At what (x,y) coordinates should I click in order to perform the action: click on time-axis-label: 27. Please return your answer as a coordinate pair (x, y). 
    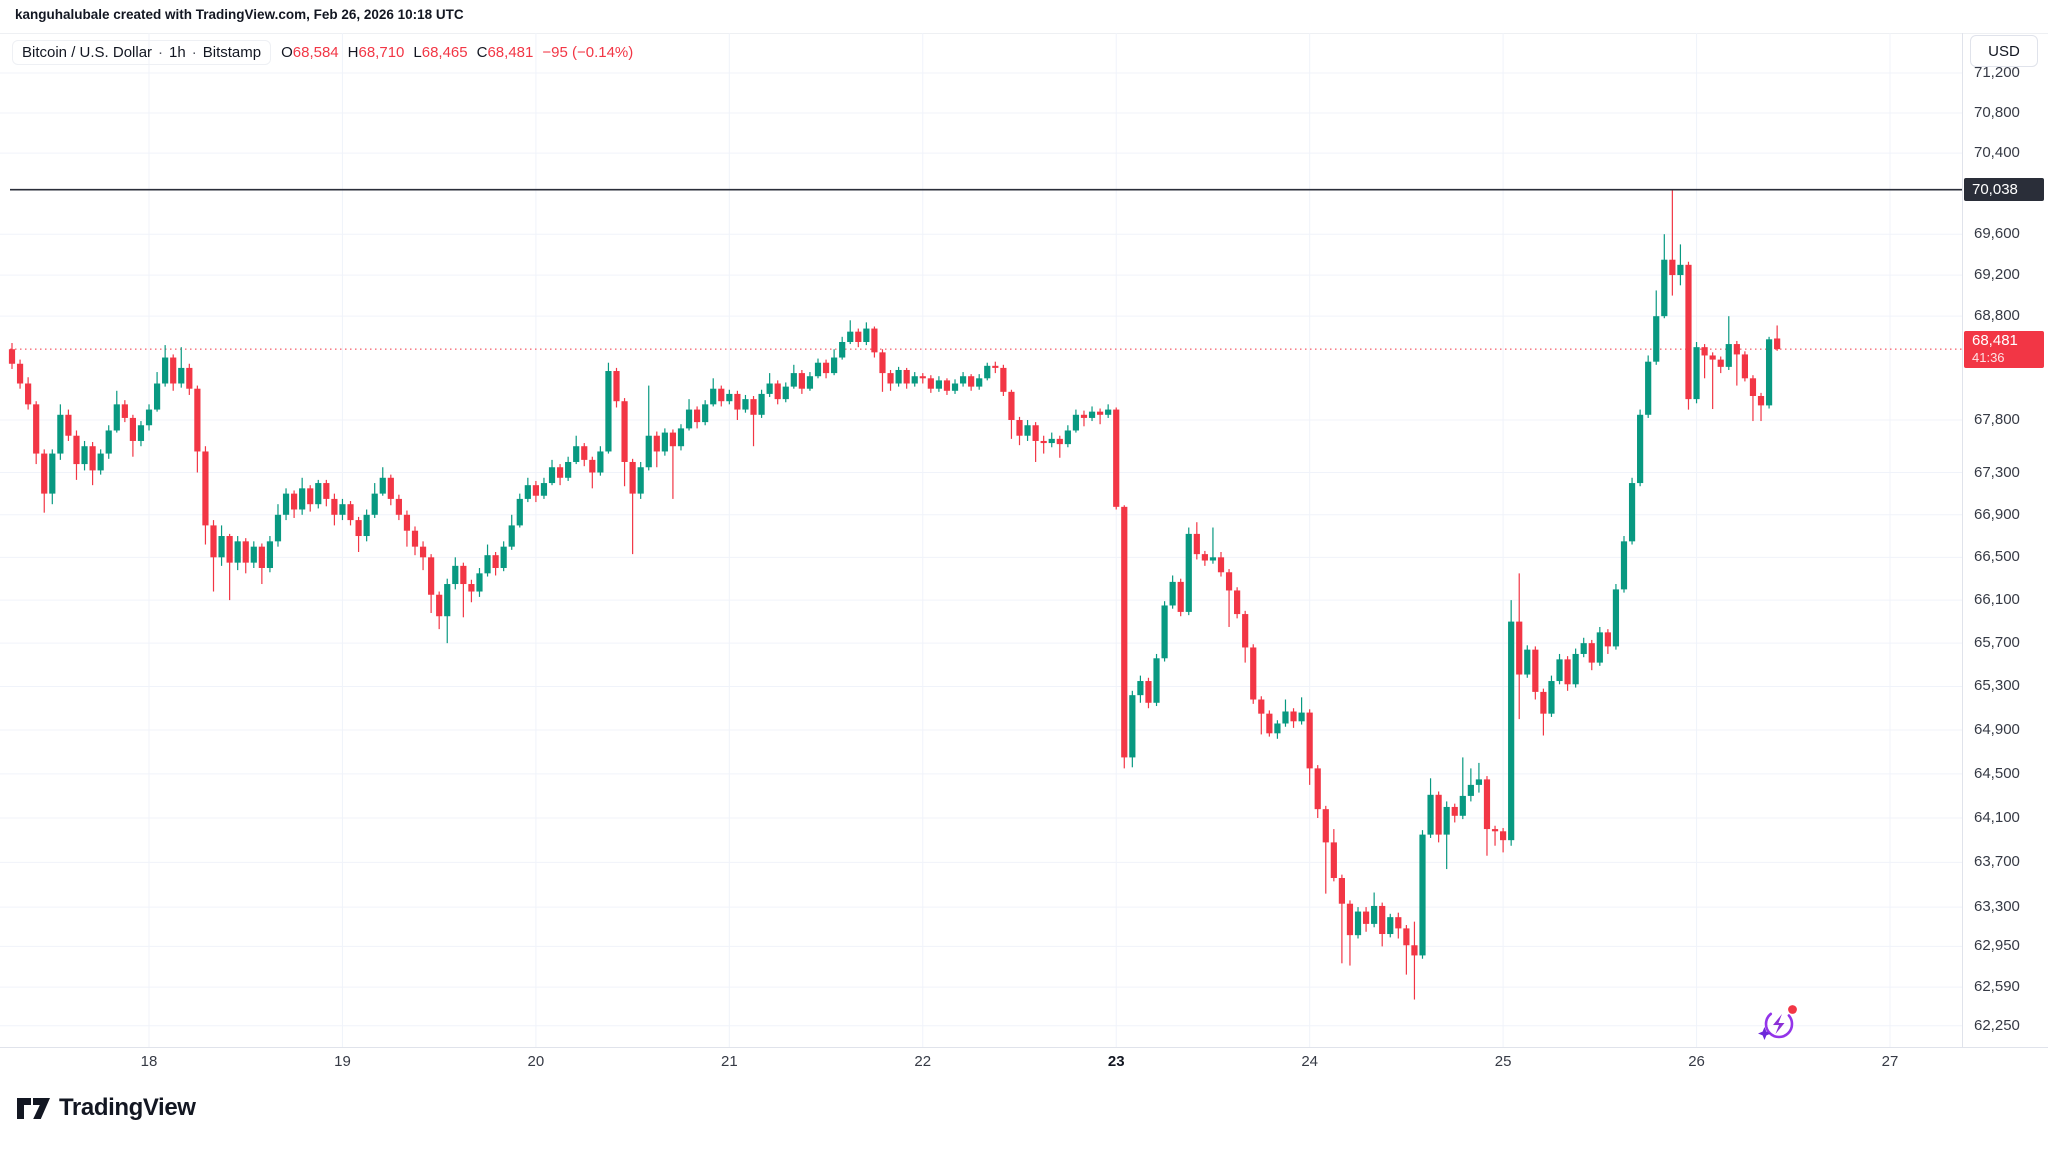
    Looking at the image, I should click on (1890, 1061).